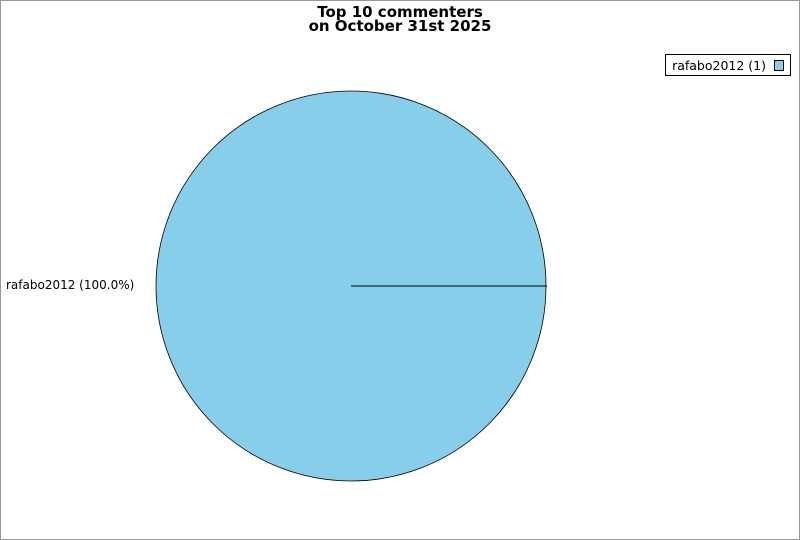 The height and width of the screenshot is (540, 800). What do you see at coordinates (400, 26) in the screenshot?
I see `chart-subtitle: on October 31st 2025` at bounding box center [400, 26].